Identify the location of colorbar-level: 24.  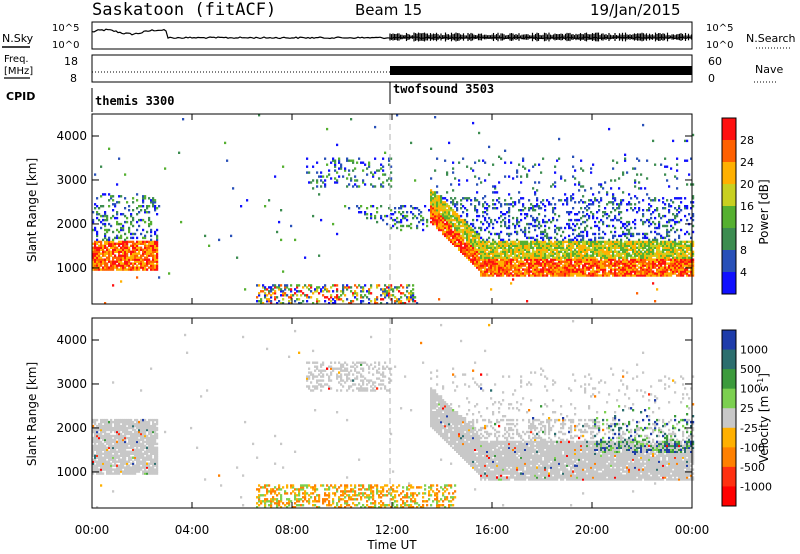
(747, 162).